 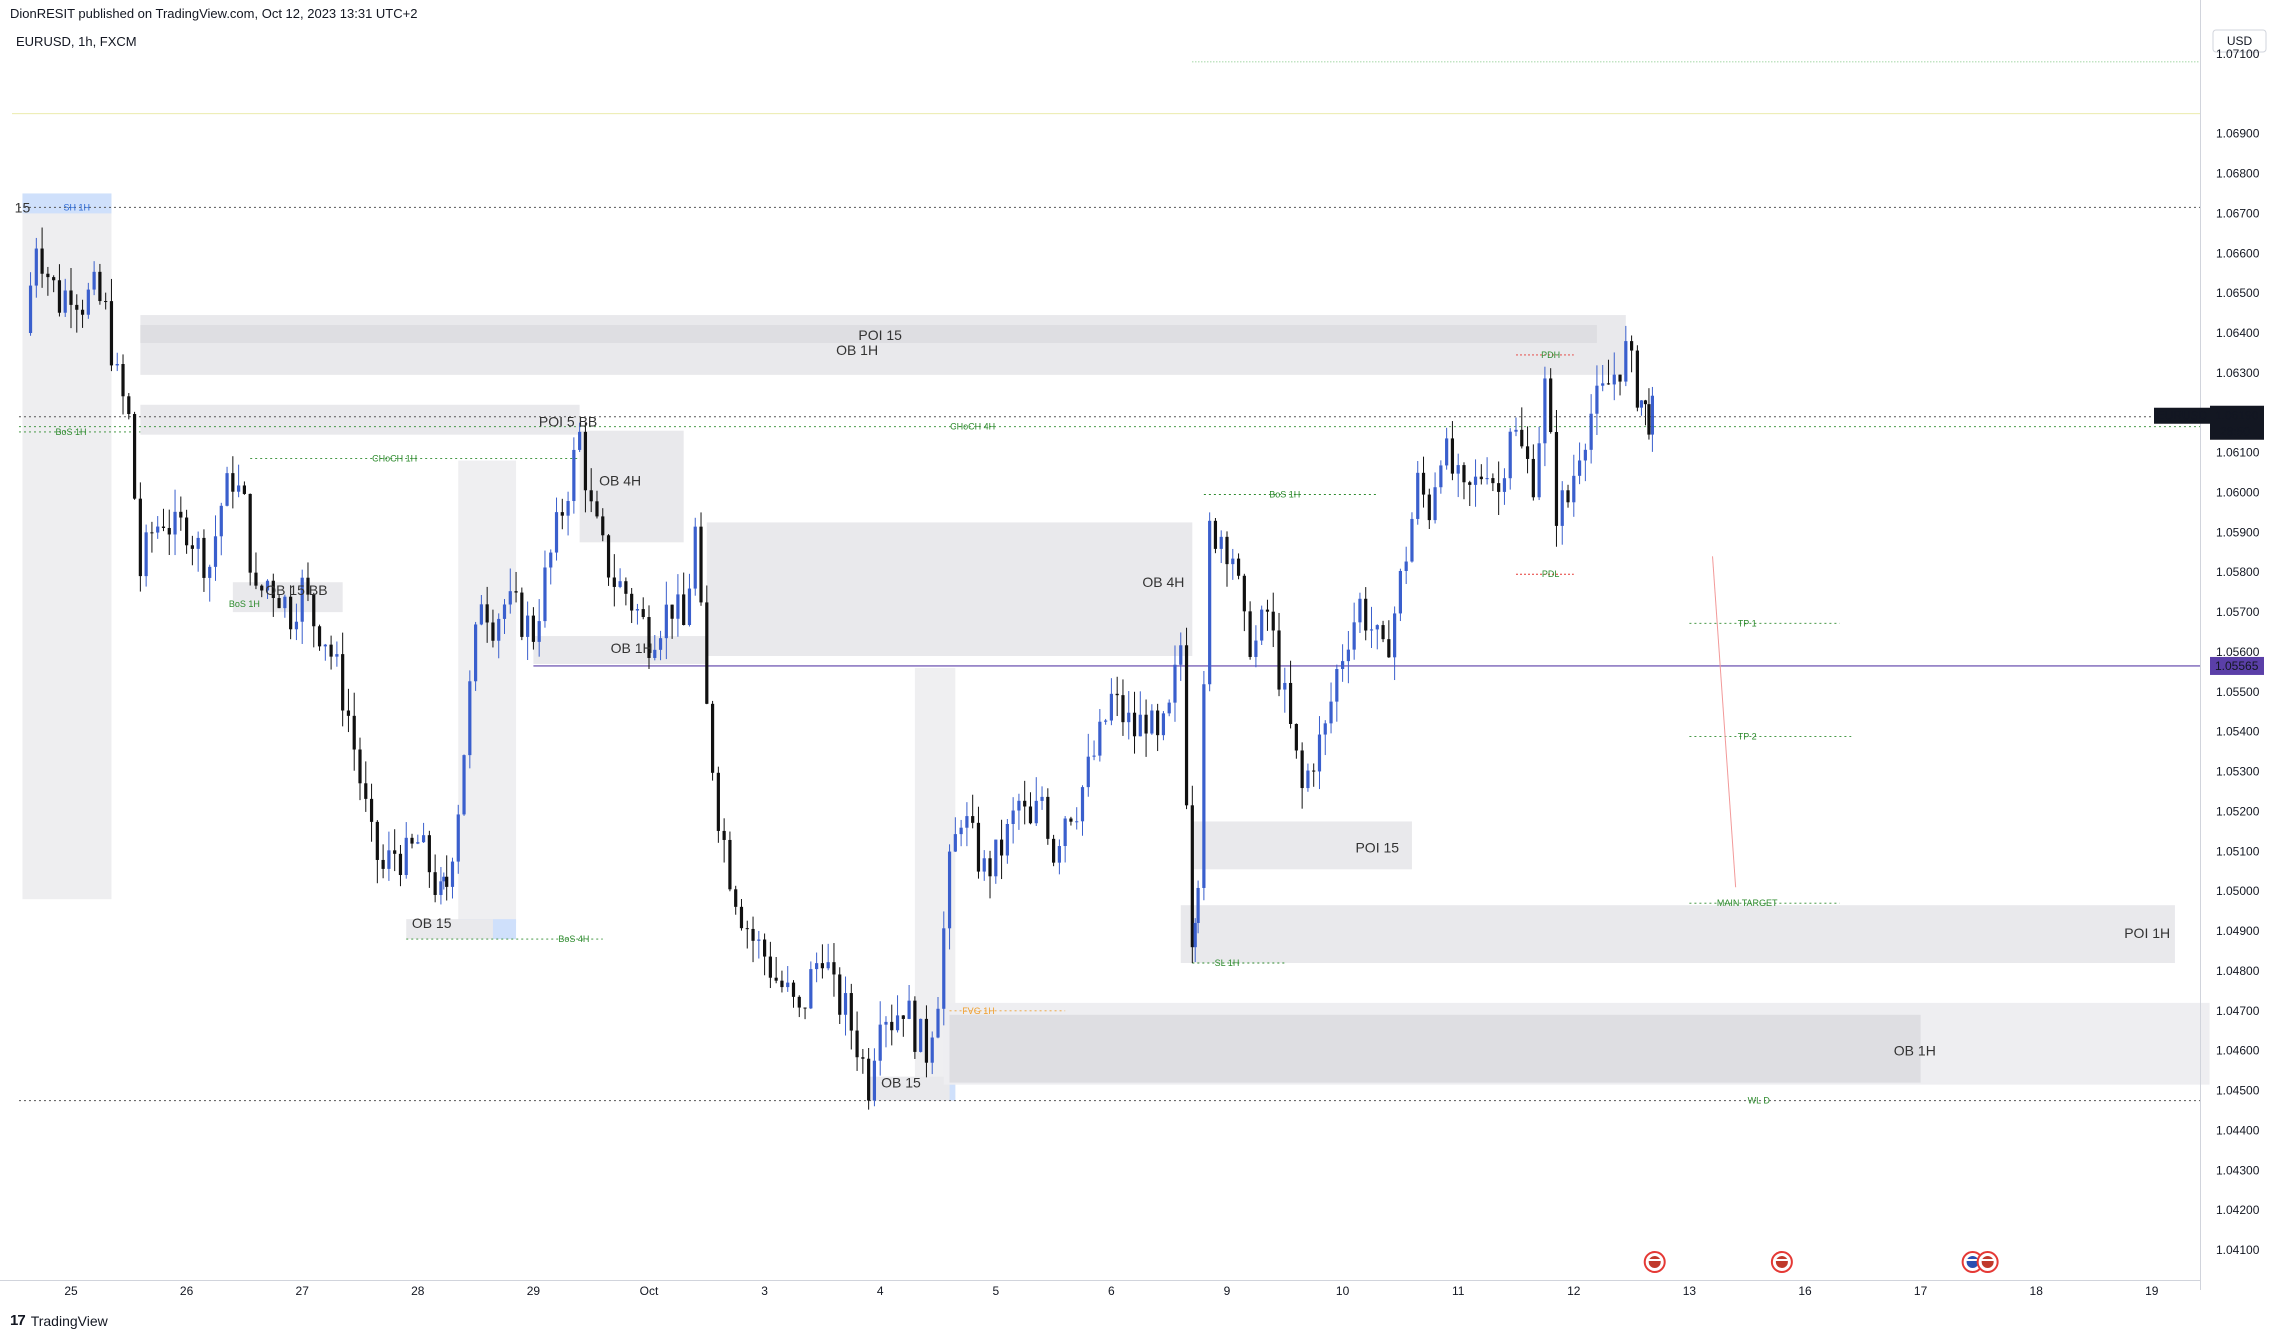 I want to click on tradingview-mark-icon: 17, so click(x=18, y=1320).